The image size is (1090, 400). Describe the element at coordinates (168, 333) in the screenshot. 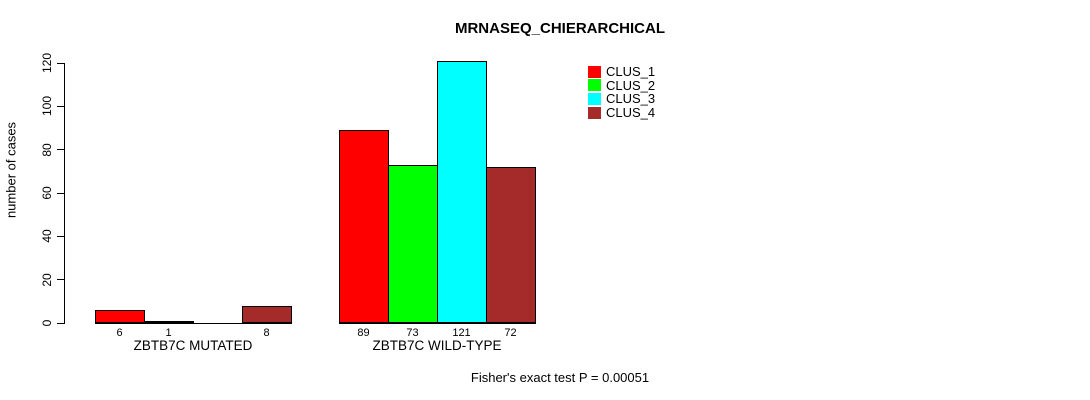

I see `bar-value-label: 1` at that location.